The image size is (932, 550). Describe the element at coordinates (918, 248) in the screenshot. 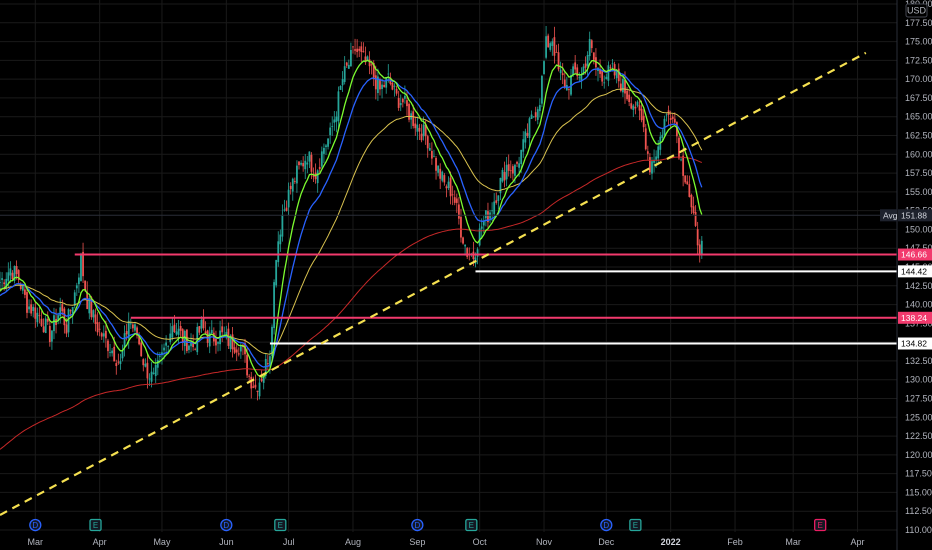

I see `price-tick-label: 147.50` at that location.